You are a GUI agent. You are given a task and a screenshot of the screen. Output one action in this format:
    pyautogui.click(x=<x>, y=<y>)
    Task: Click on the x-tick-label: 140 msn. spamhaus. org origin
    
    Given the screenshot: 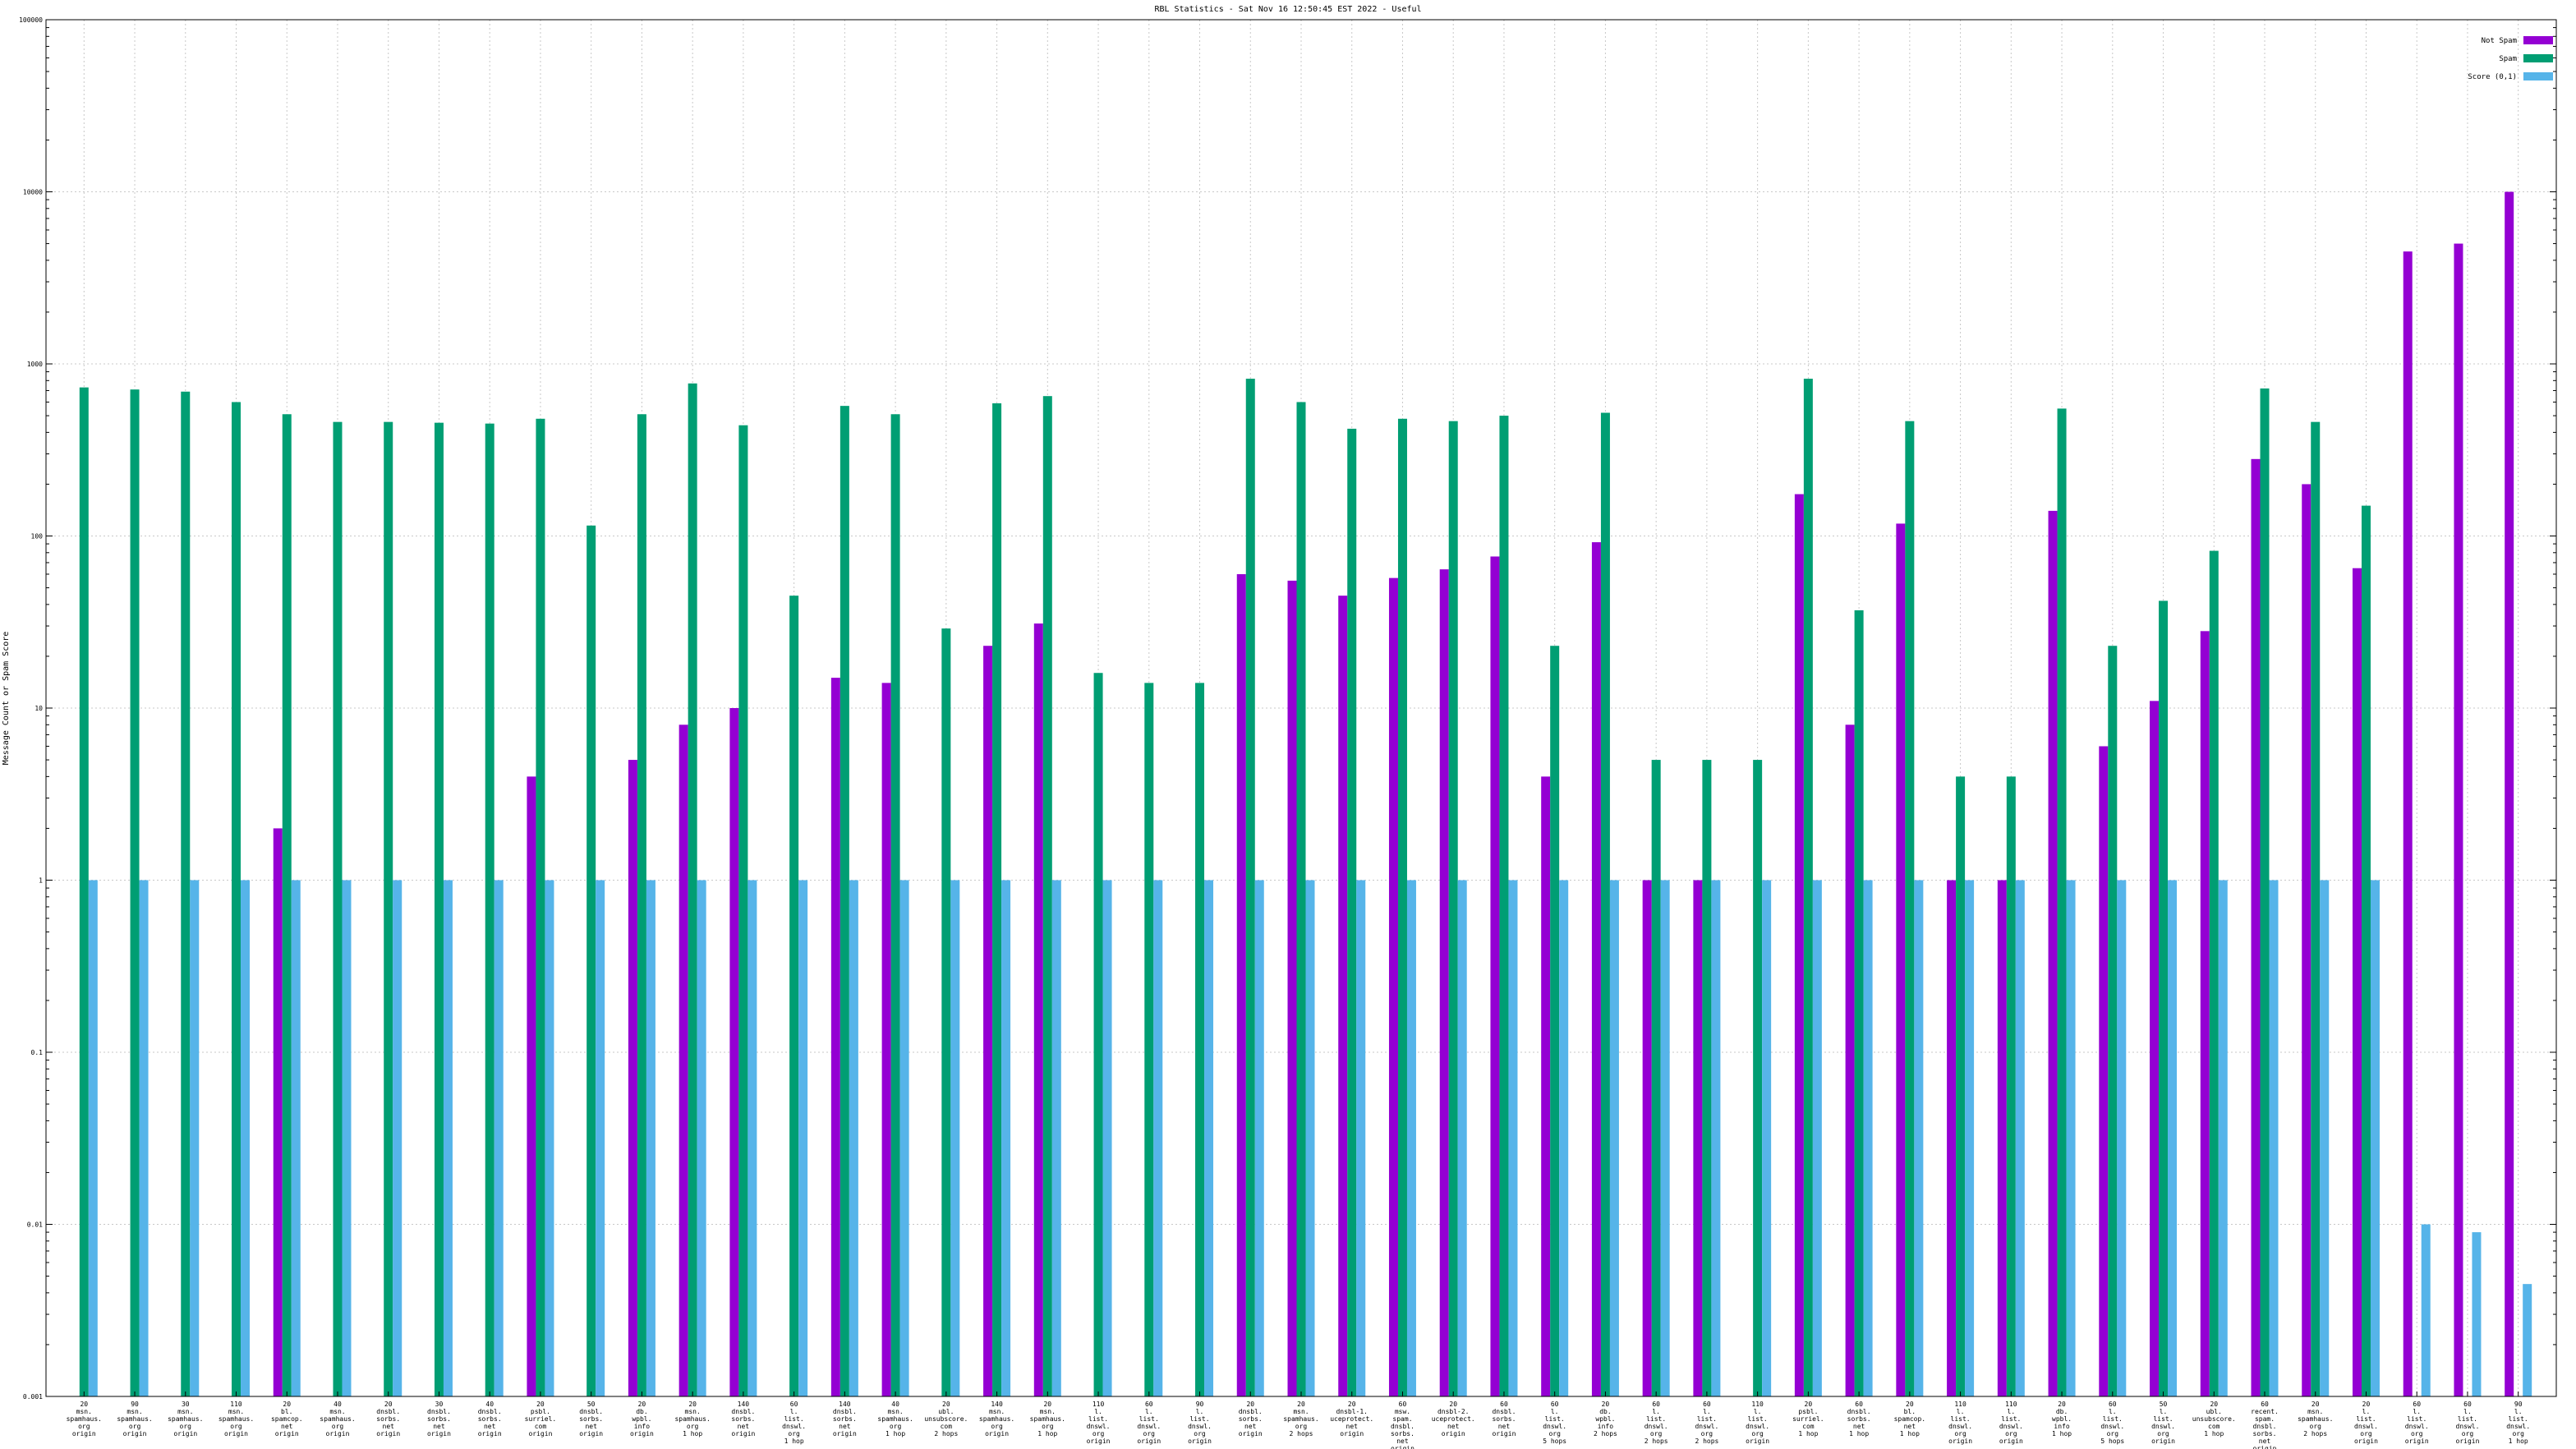 What is the action you would take?
    pyautogui.click(x=996, y=1419)
    